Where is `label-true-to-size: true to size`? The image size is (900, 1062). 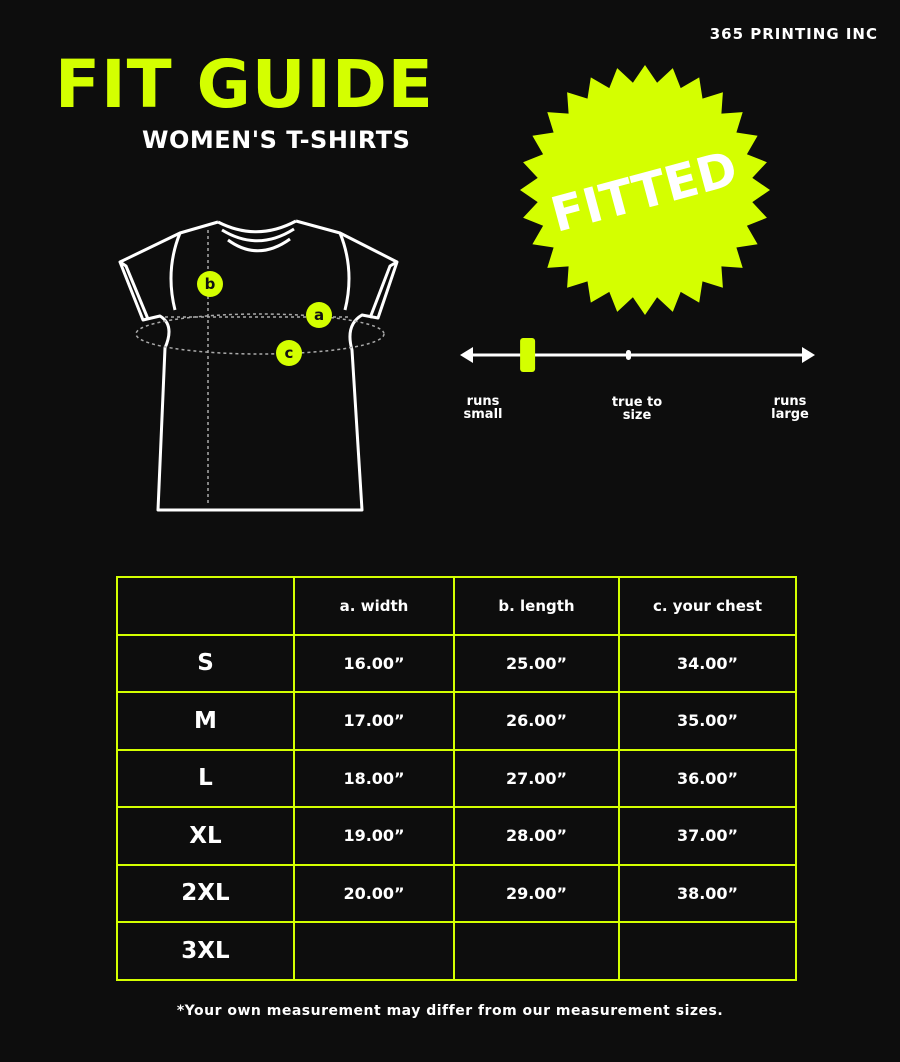
label-true-to-size: true to size is located at coordinates (637, 409).